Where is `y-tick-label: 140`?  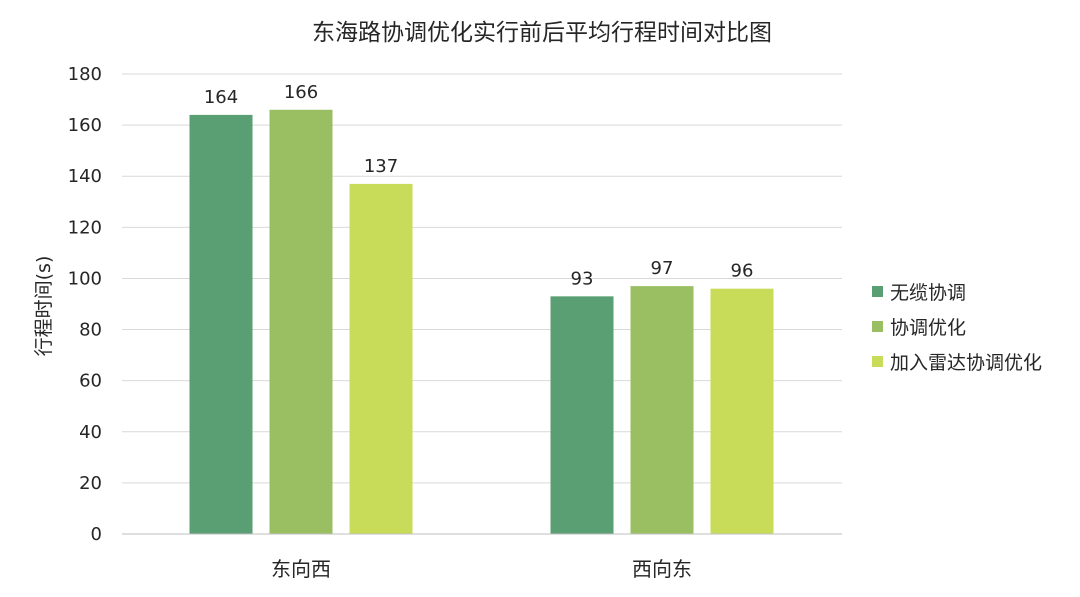
y-tick-label: 140 is located at coordinates (85, 176).